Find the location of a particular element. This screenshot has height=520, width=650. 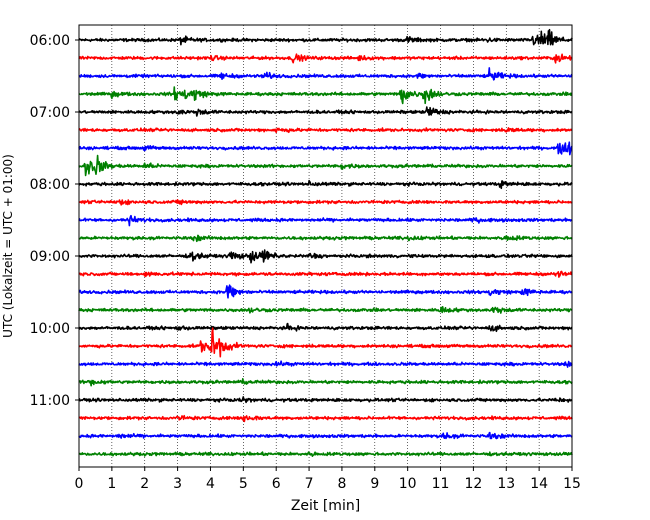

x-tick-label: 3 is located at coordinates (177, 484).